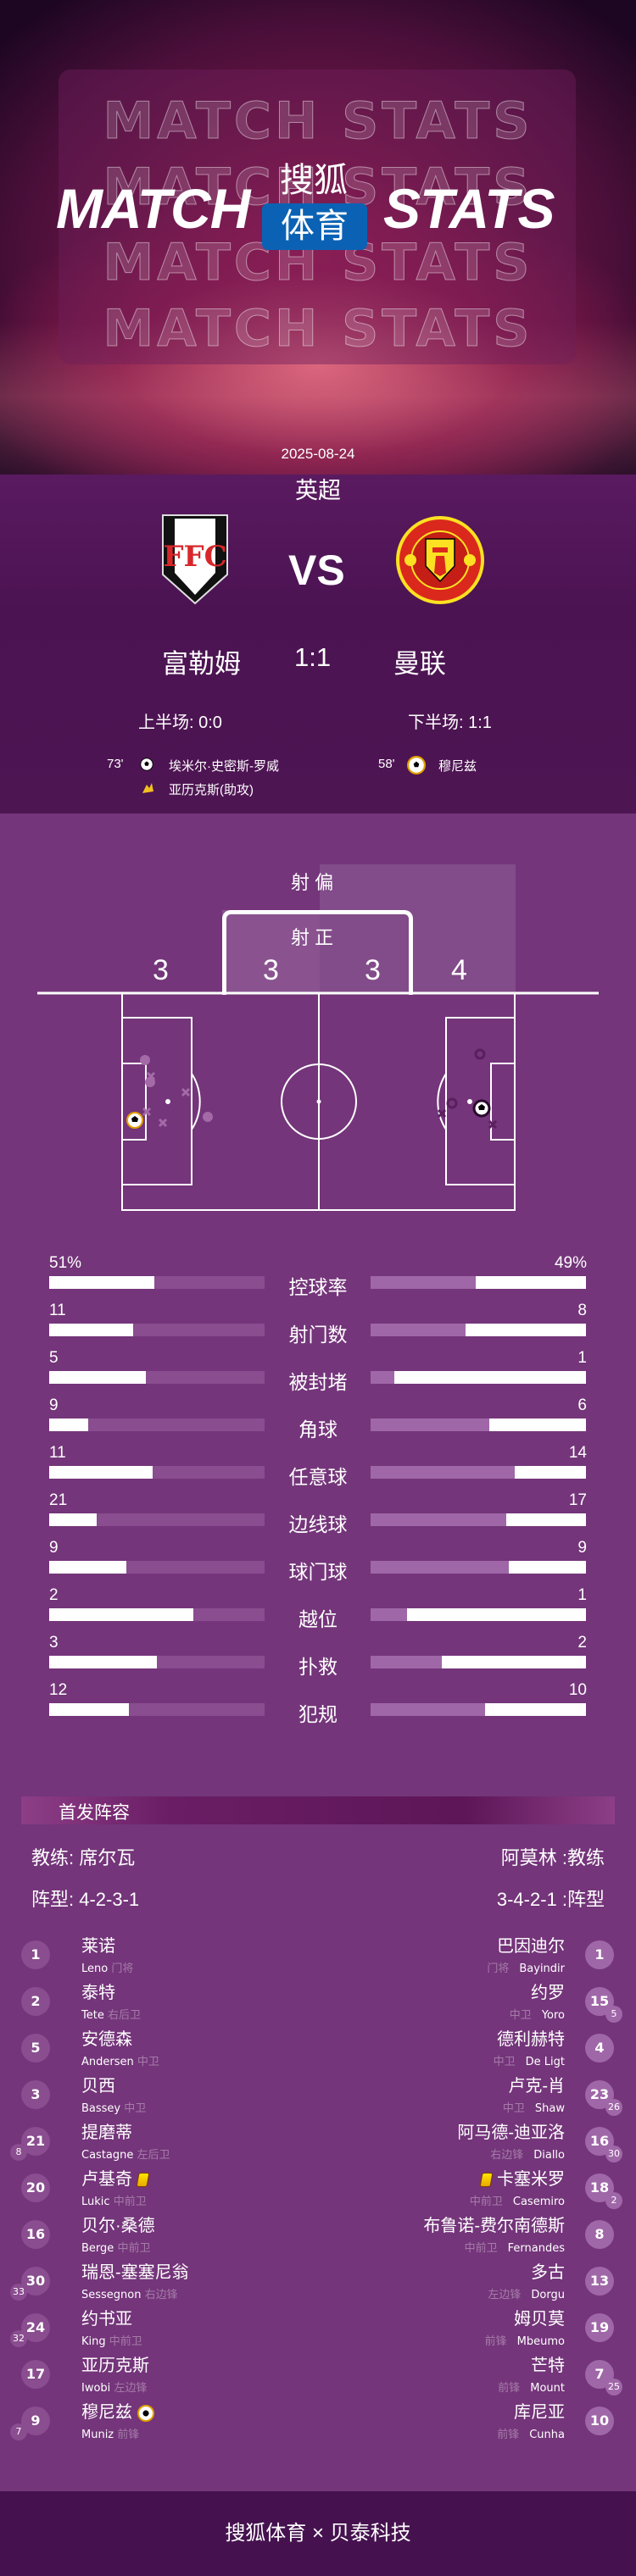 The image size is (636, 2576). Describe the element at coordinates (107, 2062) in the screenshot. I see `player-english-name: Andersen` at that location.